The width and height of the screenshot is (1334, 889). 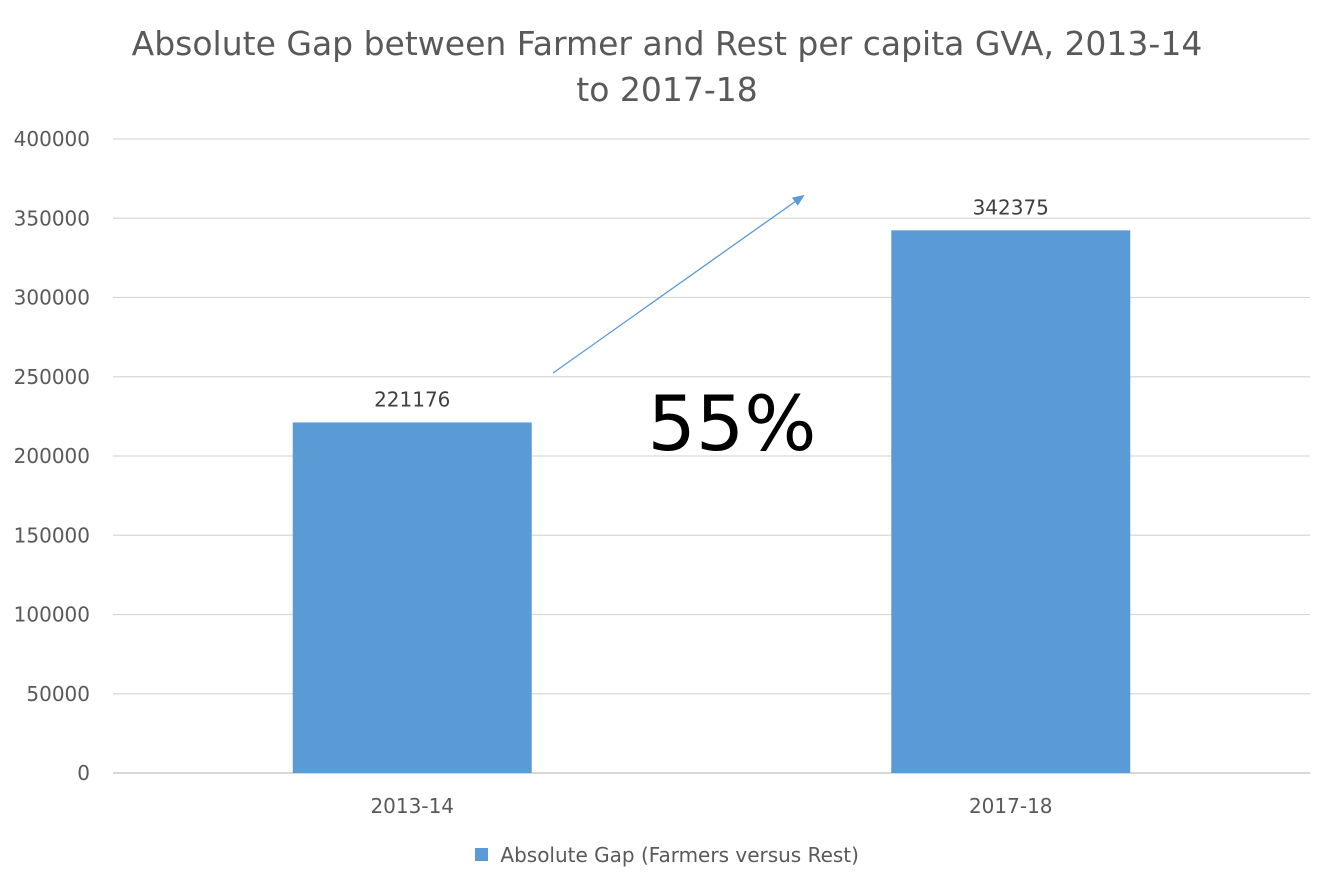 I want to click on legend: Absolute Gap (Farmers versus Rest), so click(x=667, y=855).